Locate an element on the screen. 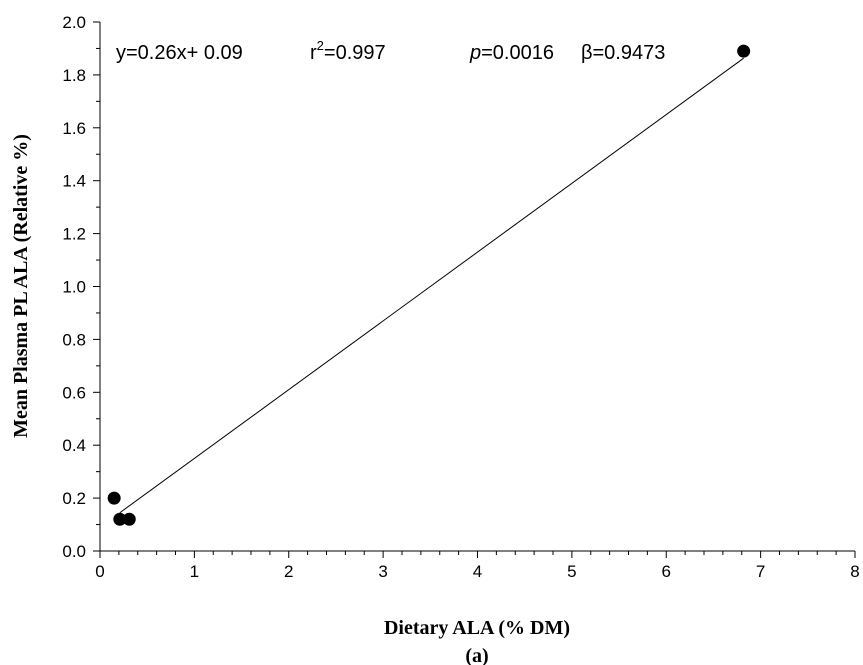 The height and width of the screenshot is (665, 863). y-tick-label: 1.0 is located at coordinates (74, 287).